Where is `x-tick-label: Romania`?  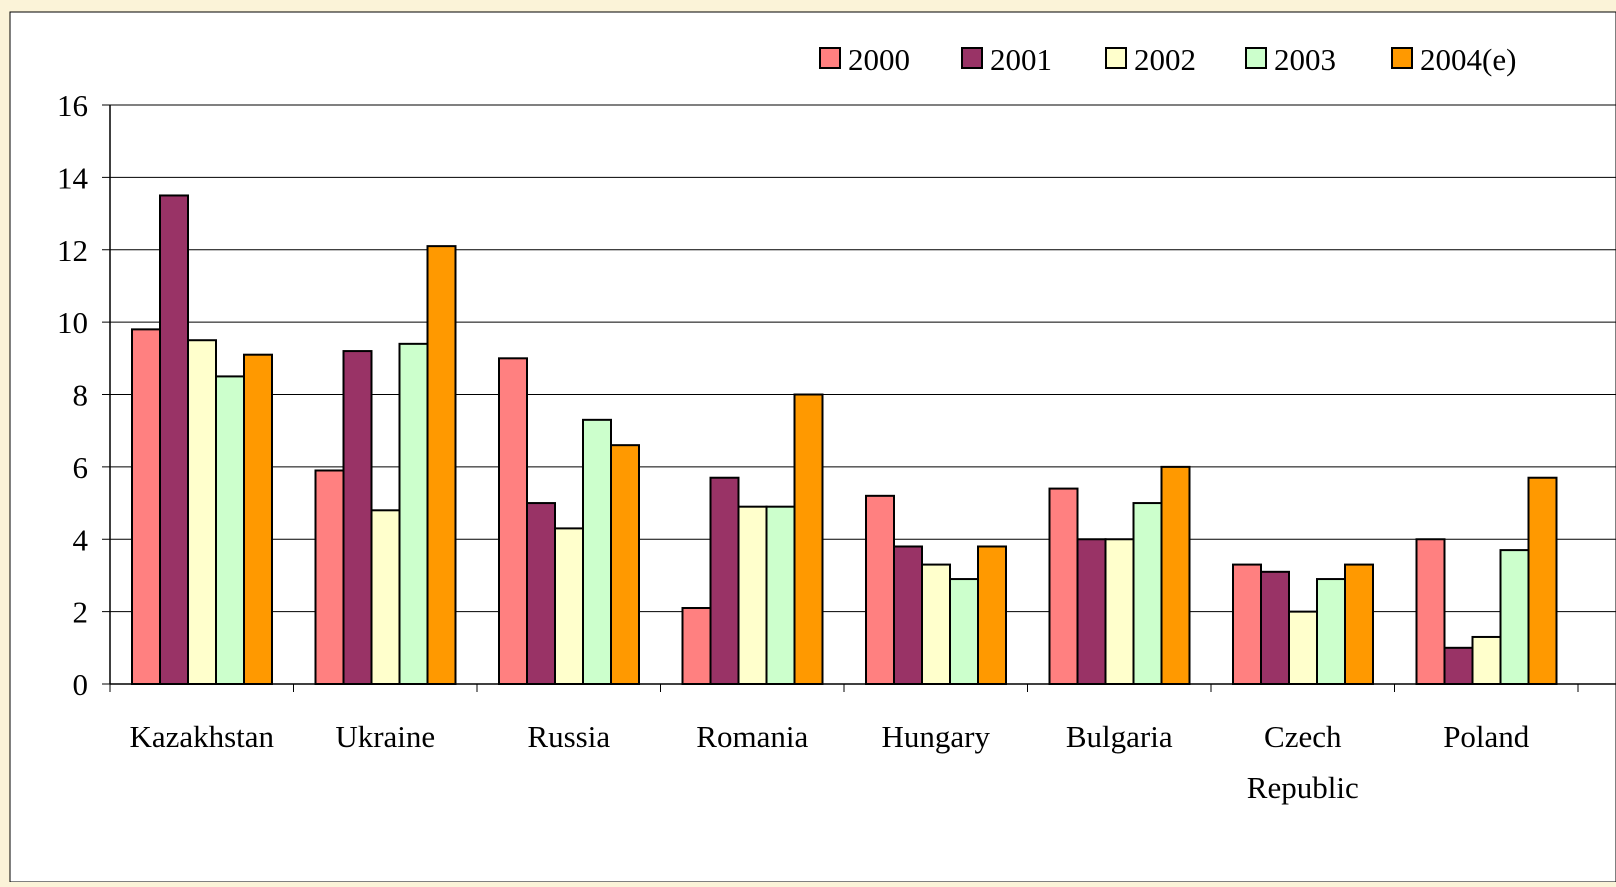
x-tick-label: Romania is located at coordinates (752, 736).